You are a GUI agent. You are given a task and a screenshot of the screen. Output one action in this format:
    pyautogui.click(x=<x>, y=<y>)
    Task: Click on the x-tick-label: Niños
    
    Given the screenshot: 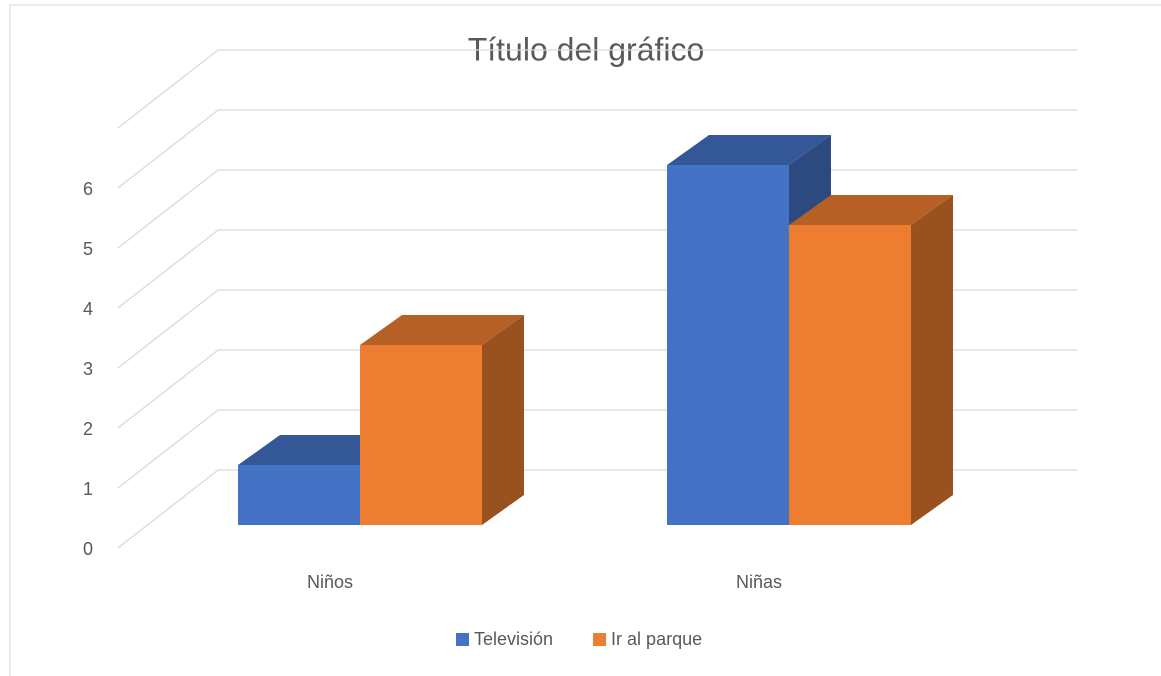 What is the action you would take?
    pyautogui.click(x=330, y=582)
    